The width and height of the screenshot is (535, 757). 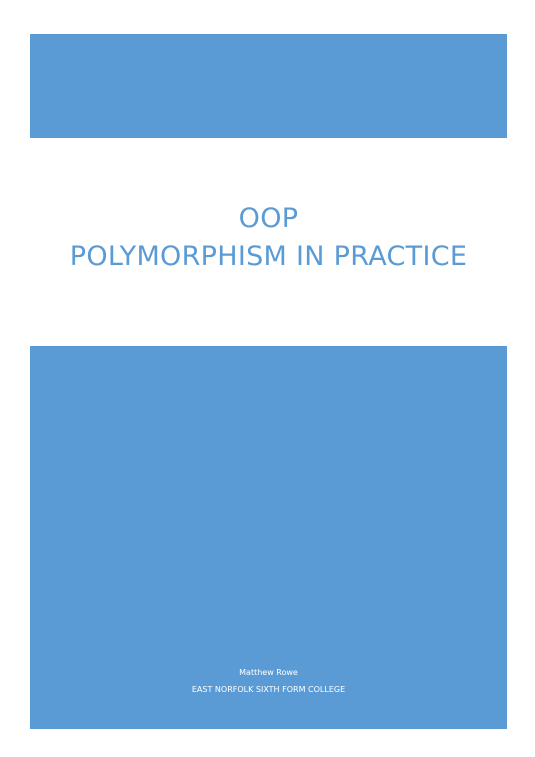 What do you see at coordinates (268, 86) in the screenshot?
I see `cover-top-band` at bounding box center [268, 86].